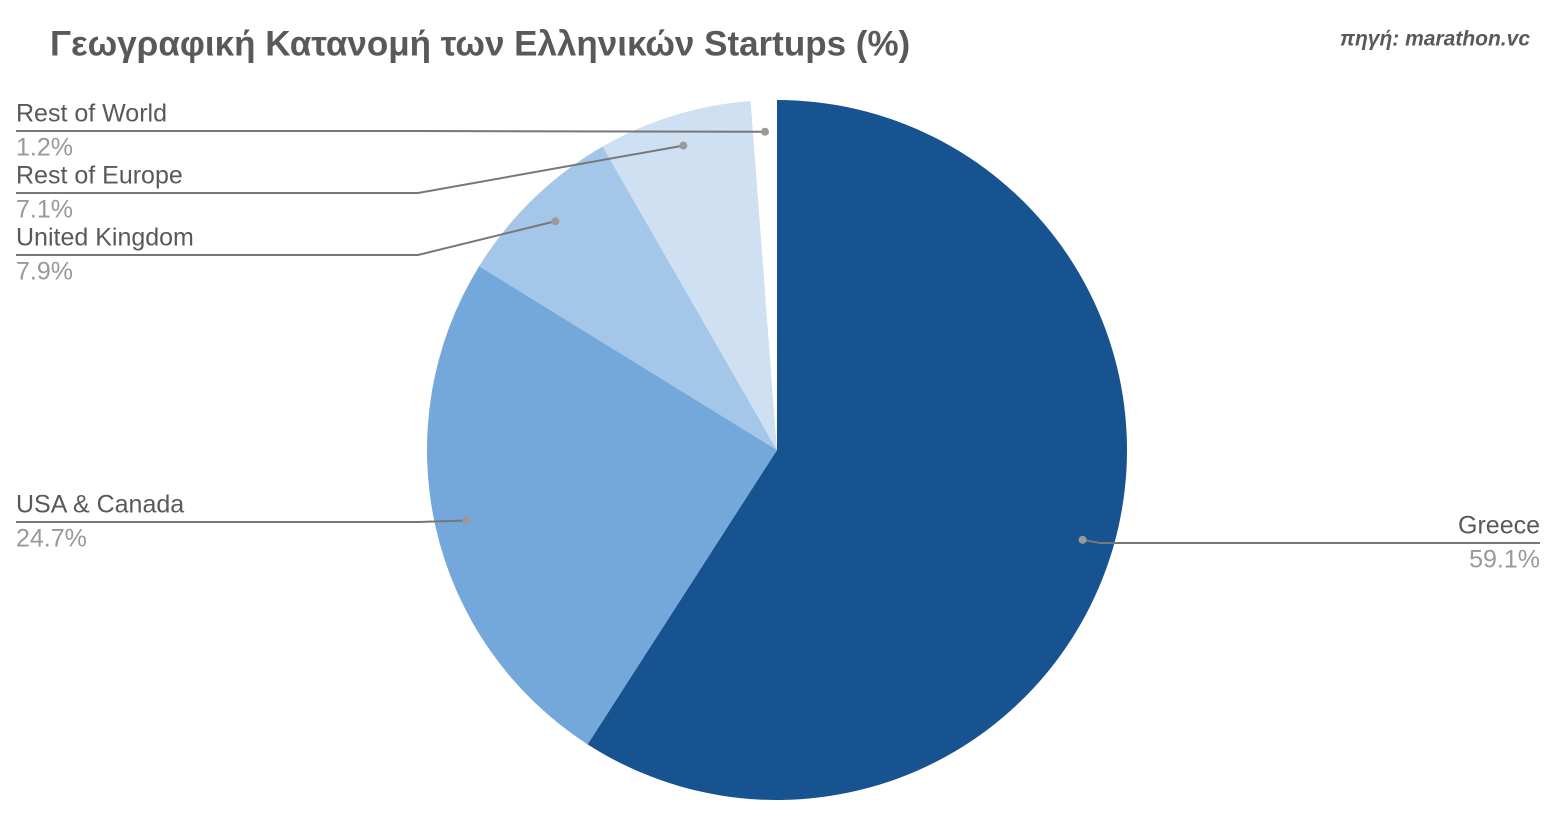  What do you see at coordinates (44, 272) in the screenshot?
I see `slice-value: 7.9%` at bounding box center [44, 272].